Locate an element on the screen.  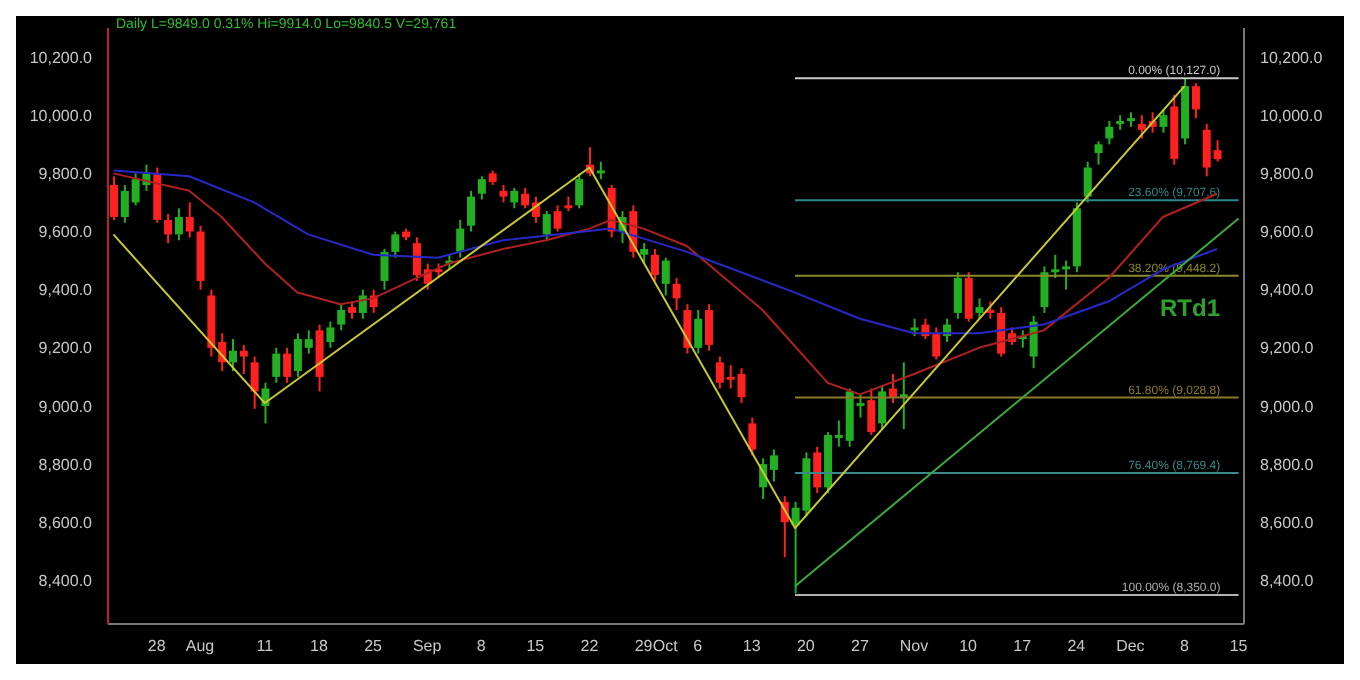
y2-tick-label: 10,200.0 is located at coordinates (1292, 57).